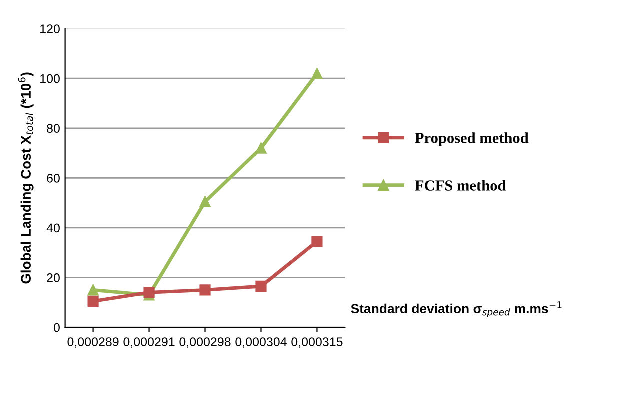  Describe the element at coordinates (472, 139) in the screenshot. I see `legend-label: Proposed method` at that location.